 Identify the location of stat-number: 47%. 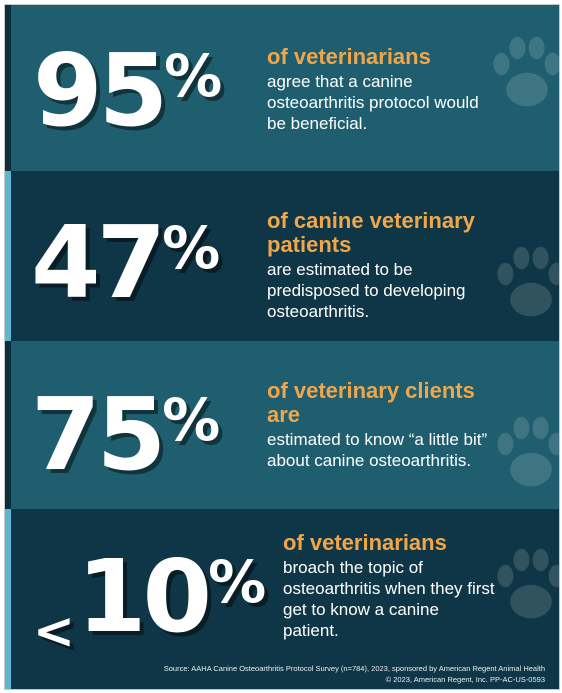
(126, 262).